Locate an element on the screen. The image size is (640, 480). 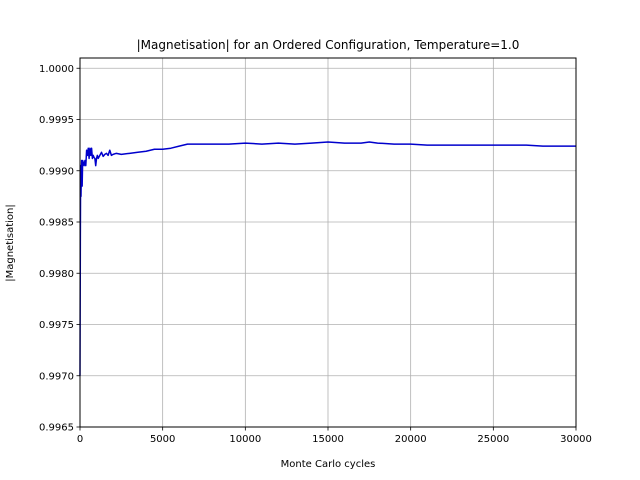
y-tick-label: 0.9980 is located at coordinates (56, 274).